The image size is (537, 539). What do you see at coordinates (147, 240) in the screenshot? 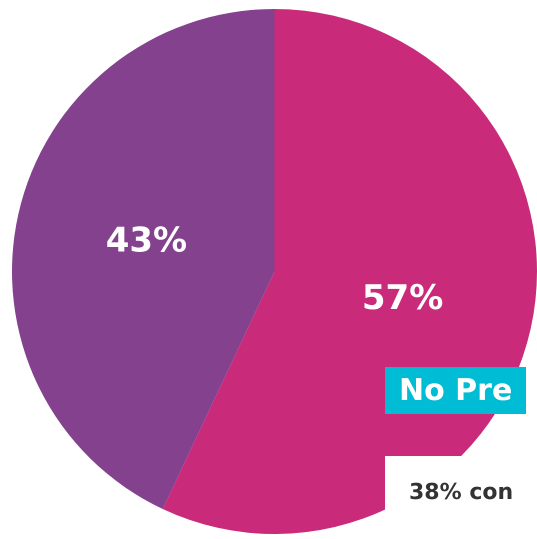
I see `data-label: 43%` at bounding box center [147, 240].